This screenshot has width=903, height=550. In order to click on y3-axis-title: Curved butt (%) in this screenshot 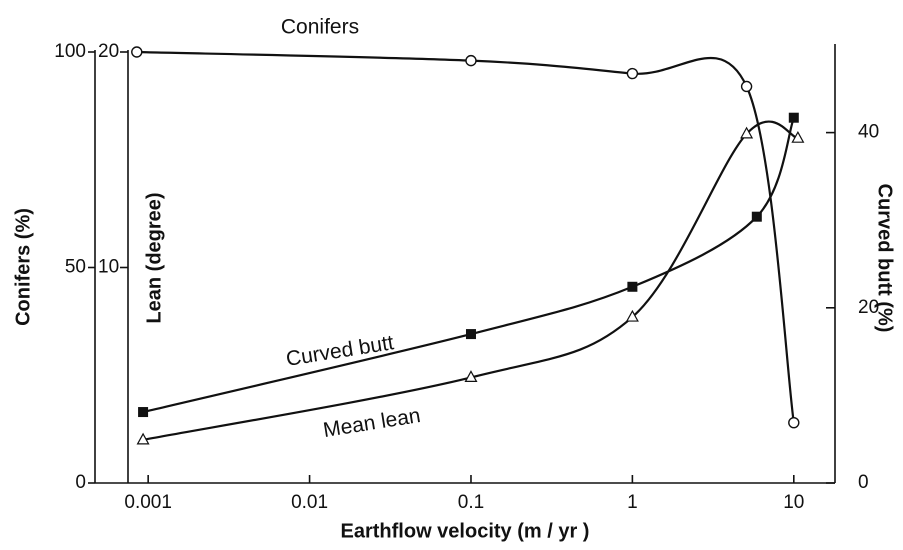, I will do `click(885, 258)`.